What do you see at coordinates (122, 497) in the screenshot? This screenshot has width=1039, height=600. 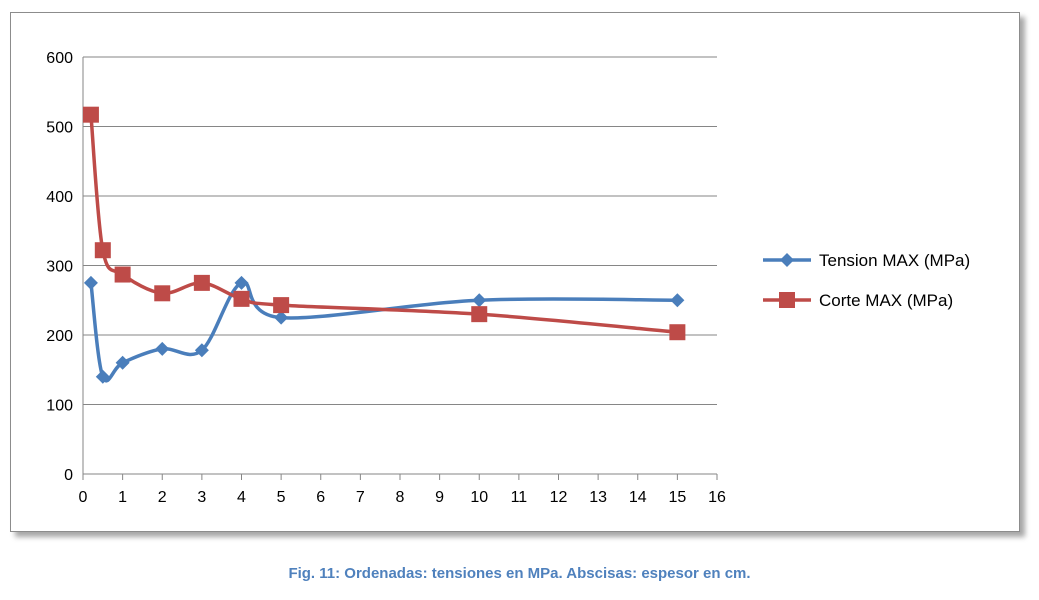 I see `x-tick-label: 1` at bounding box center [122, 497].